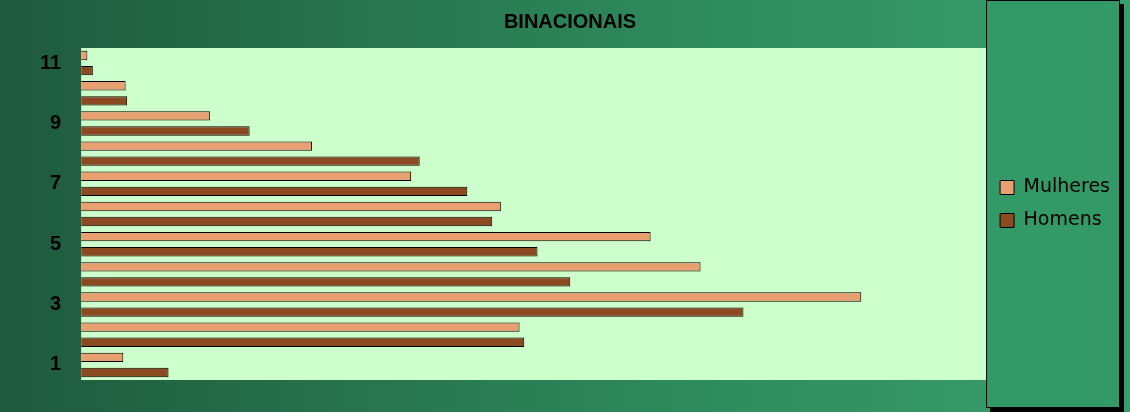  What do you see at coordinates (1062, 218) in the screenshot?
I see `legend-label: Homens` at bounding box center [1062, 218].